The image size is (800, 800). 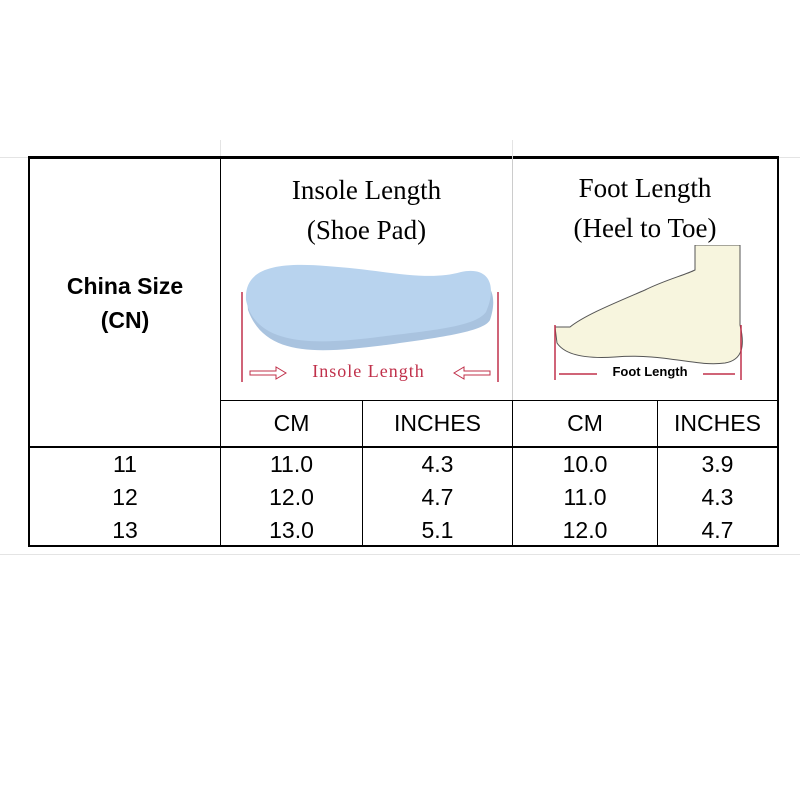 What do you see at coordinates (125, 285) in the screenshot?
I see `header-text: China Size` at bounding box center [125, 285].